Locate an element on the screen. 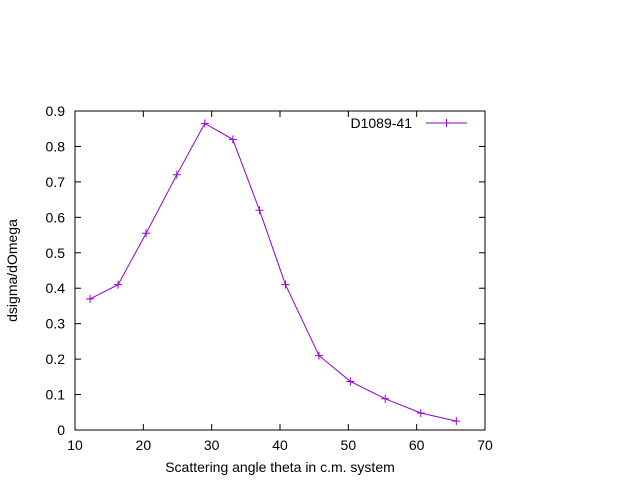 The image size is (640, 480). y-tick-label: 0 is located at coordinates (61, 430).